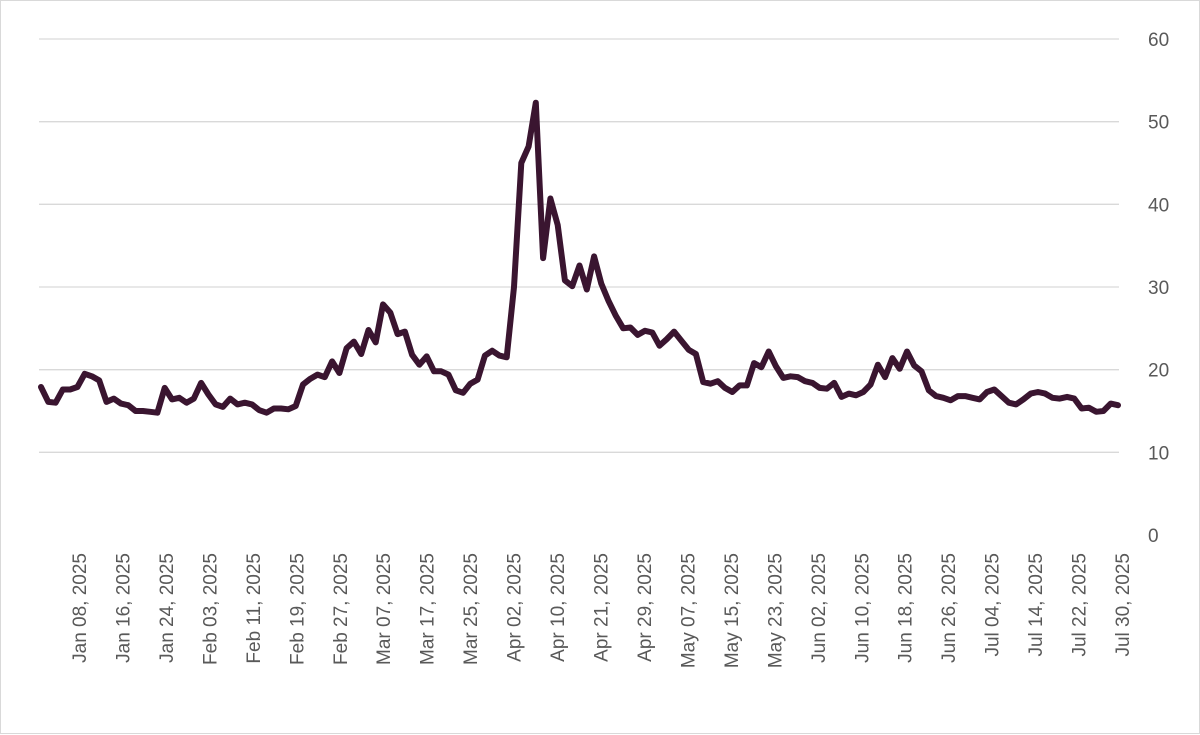 This screenshot has width=1200, height=735. What do you see at coordinates (645, 607) in the screenshot?
I see `x-tick-label: Apr 29, 2025` at bounding box center [645, 607].